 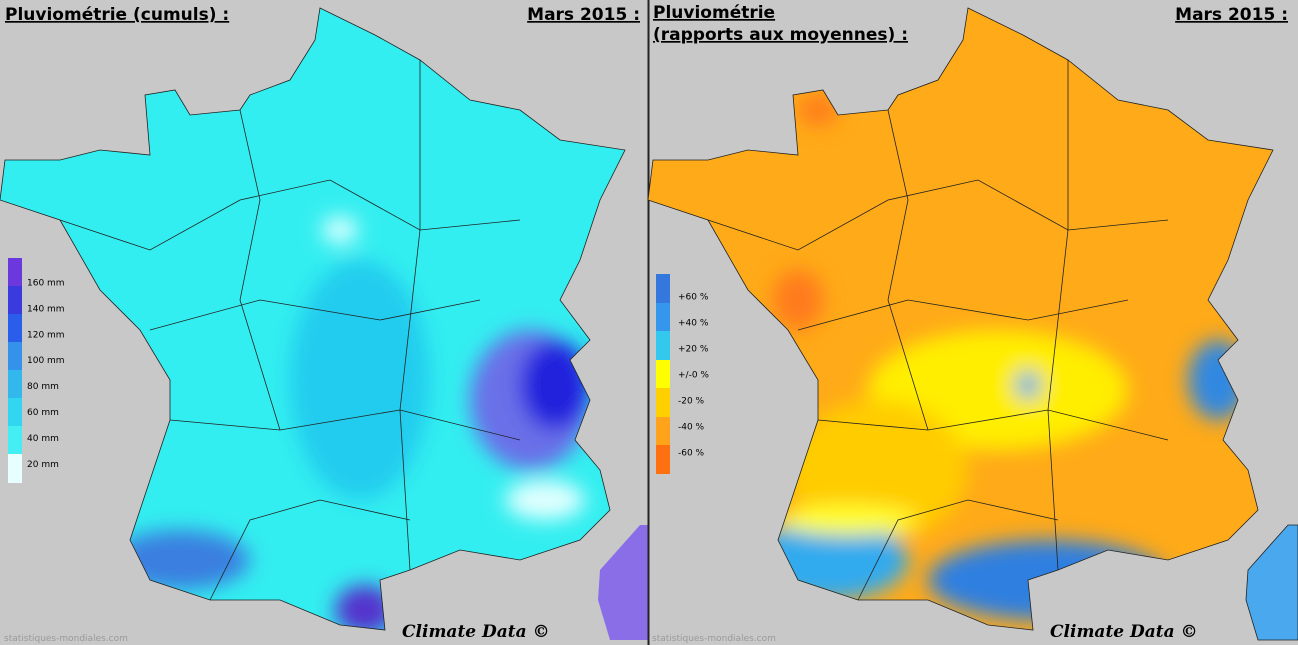 I want to click on right-date: Mars 2015 :, so click(x=1231, y=15).